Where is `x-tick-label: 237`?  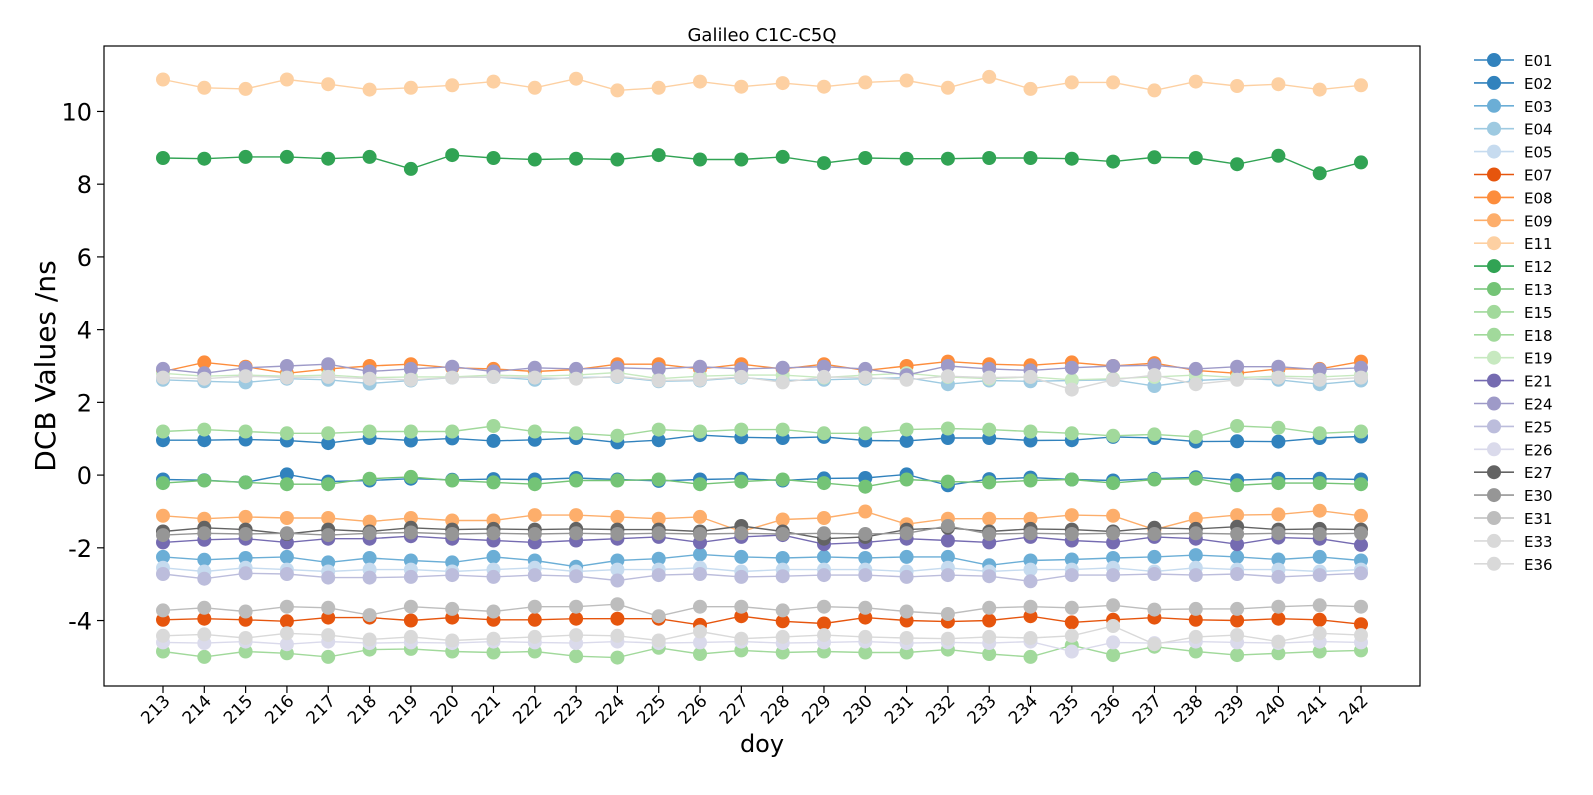 x-tick-label: 237 is located at coordinates (1147, 709).